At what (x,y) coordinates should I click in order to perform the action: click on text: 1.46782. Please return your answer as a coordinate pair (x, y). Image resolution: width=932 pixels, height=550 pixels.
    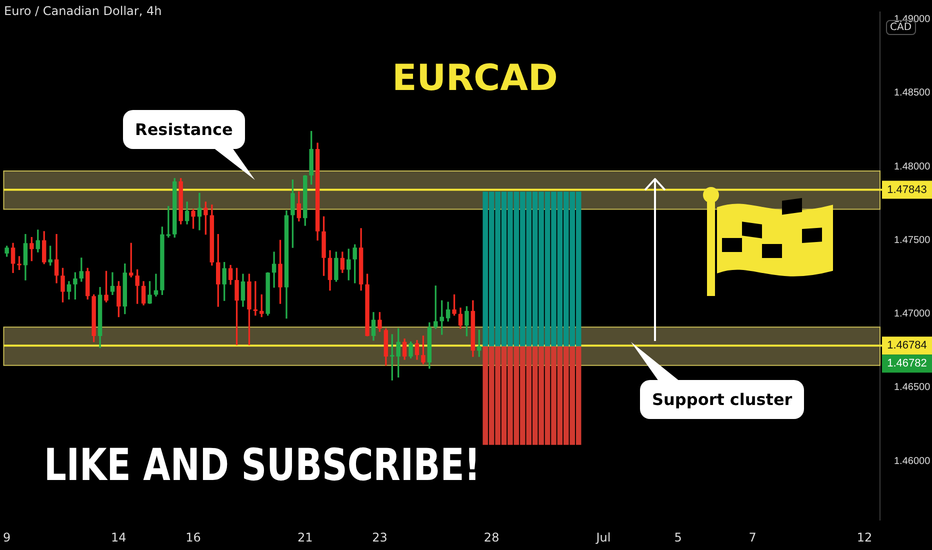
    Looking at the image, I should click on (907, 364).